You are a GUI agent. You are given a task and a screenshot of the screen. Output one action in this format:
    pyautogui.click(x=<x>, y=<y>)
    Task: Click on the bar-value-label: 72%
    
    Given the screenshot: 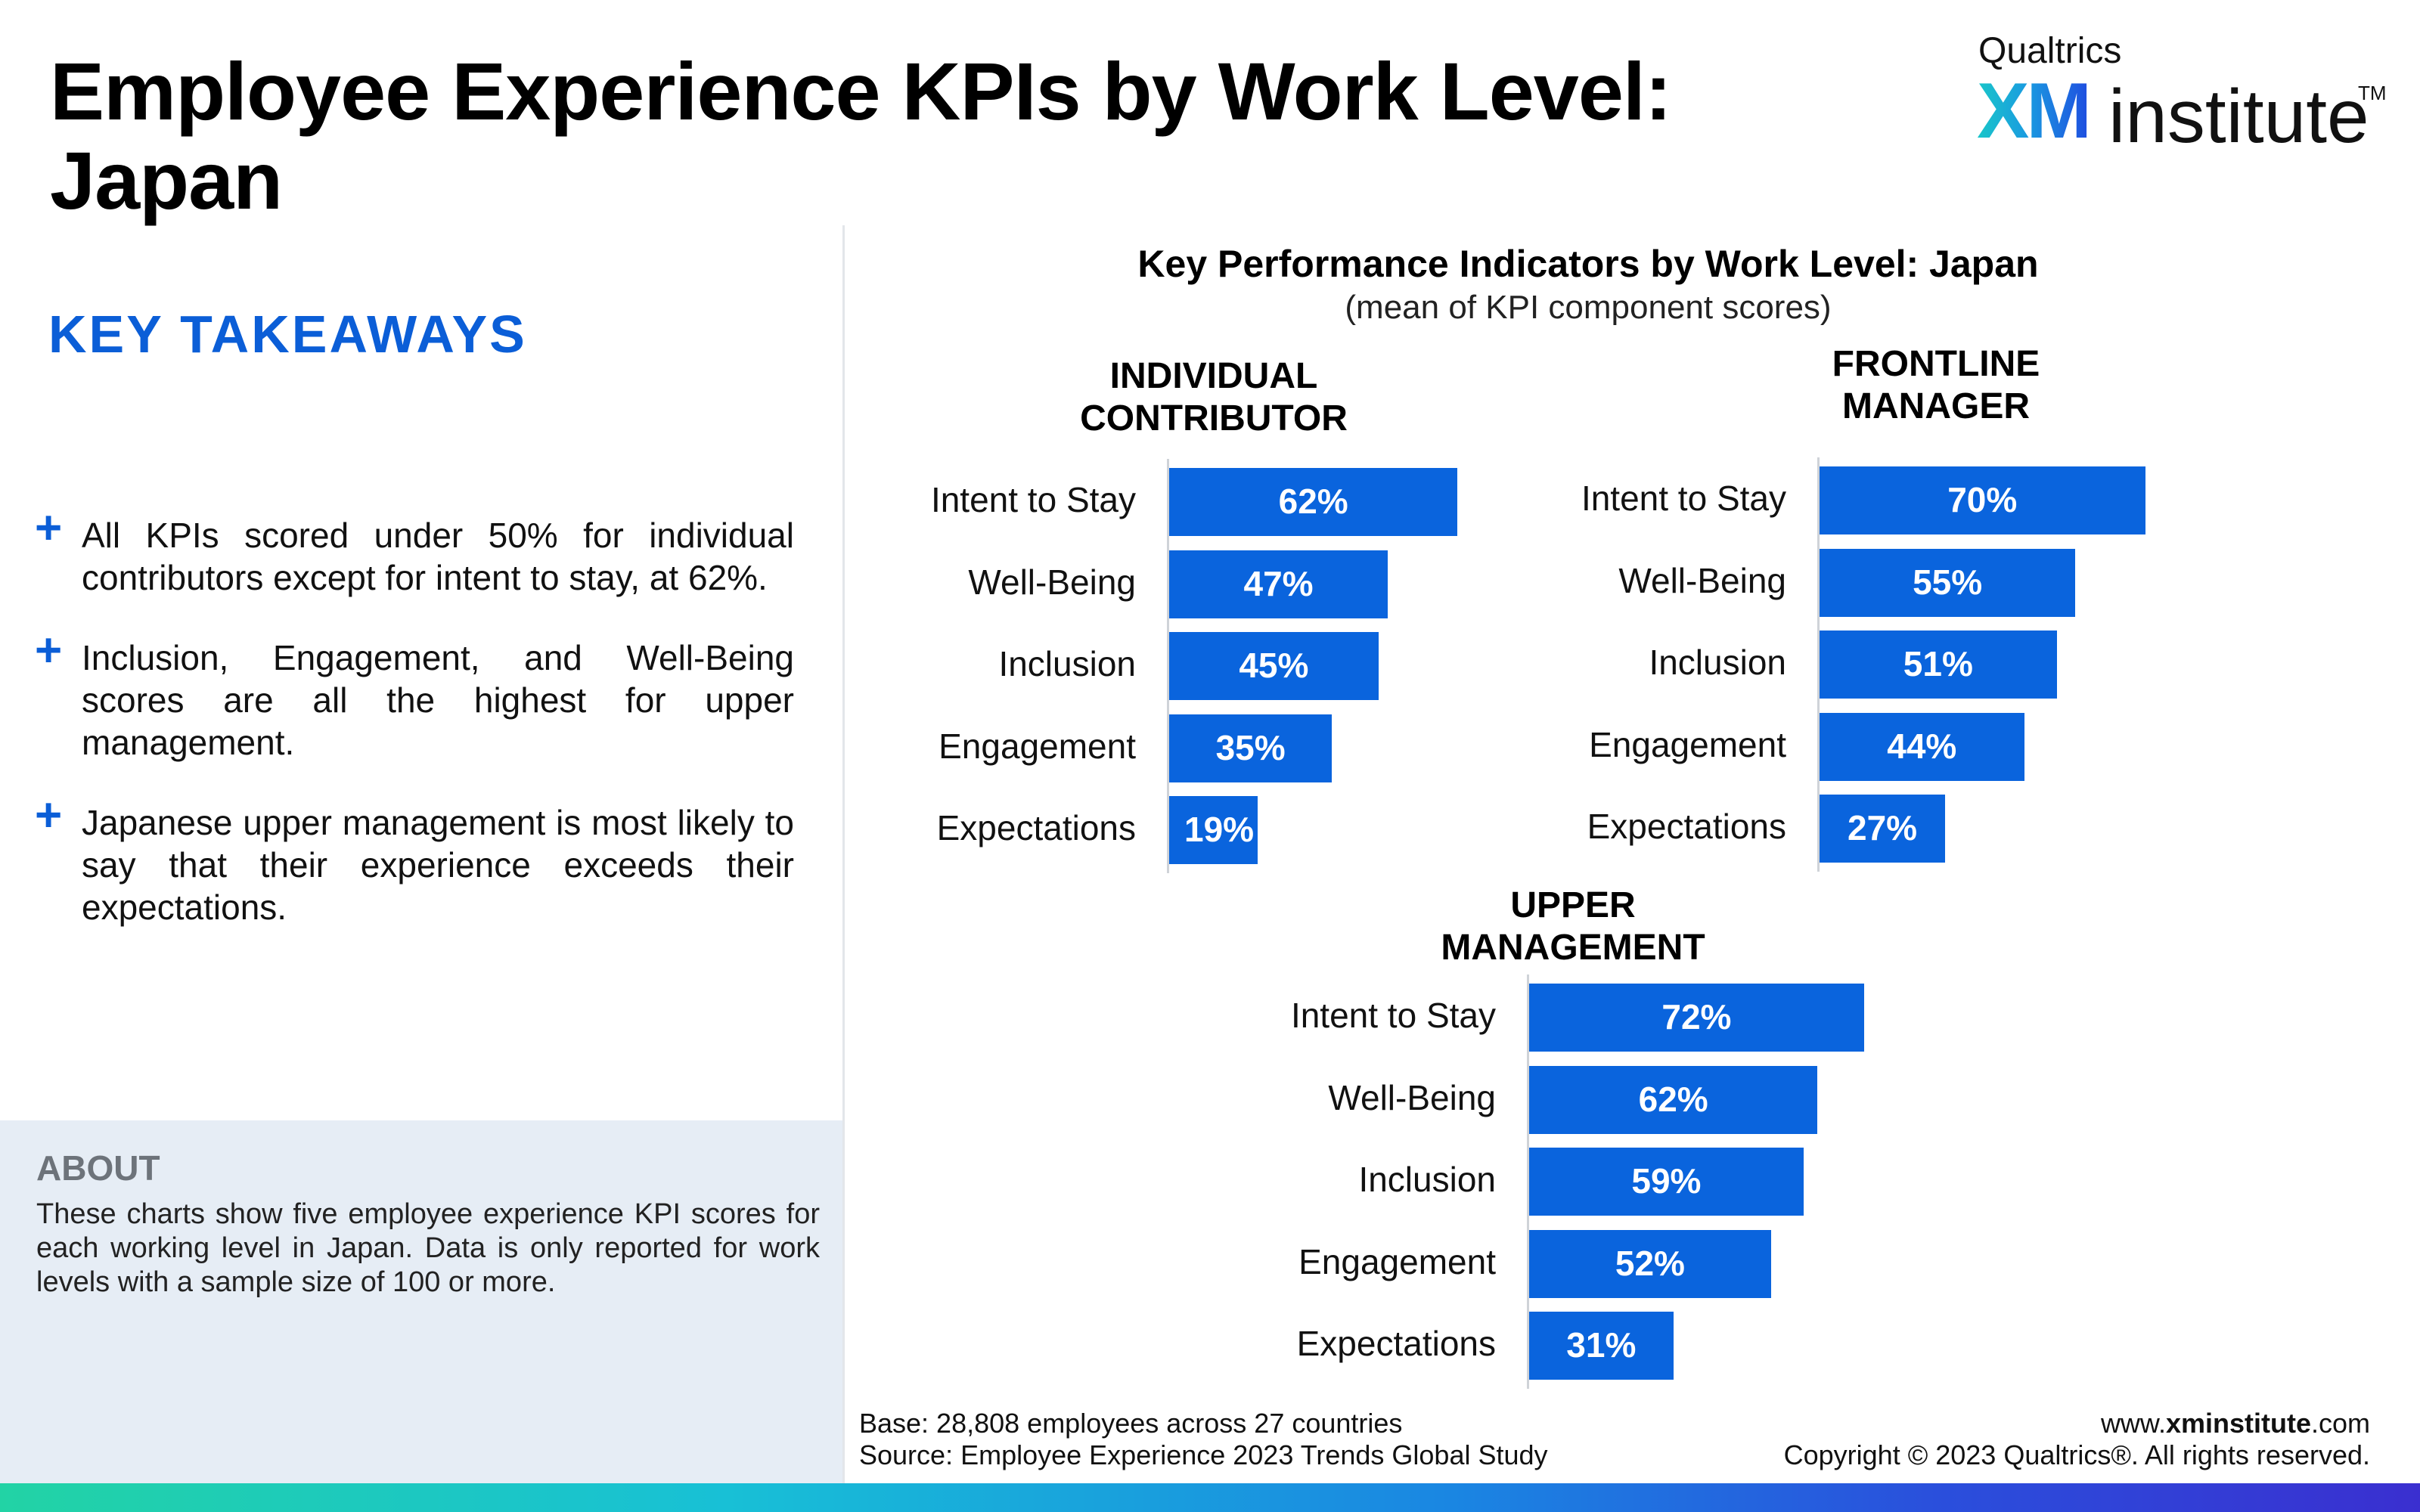 What is the action you would take?
    pyautogui.click(x=1696, y=1016)
    